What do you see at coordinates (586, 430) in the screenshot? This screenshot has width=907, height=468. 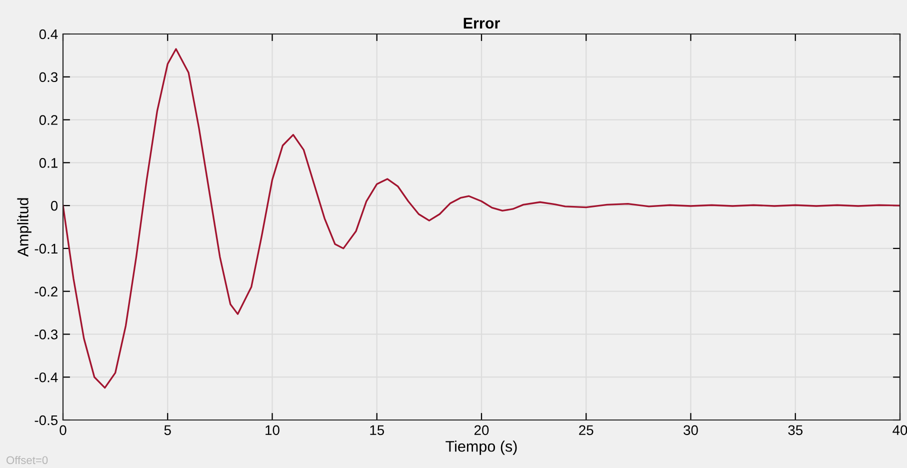 I see `x-tick-label: 25` at bounding box center [586, 430].